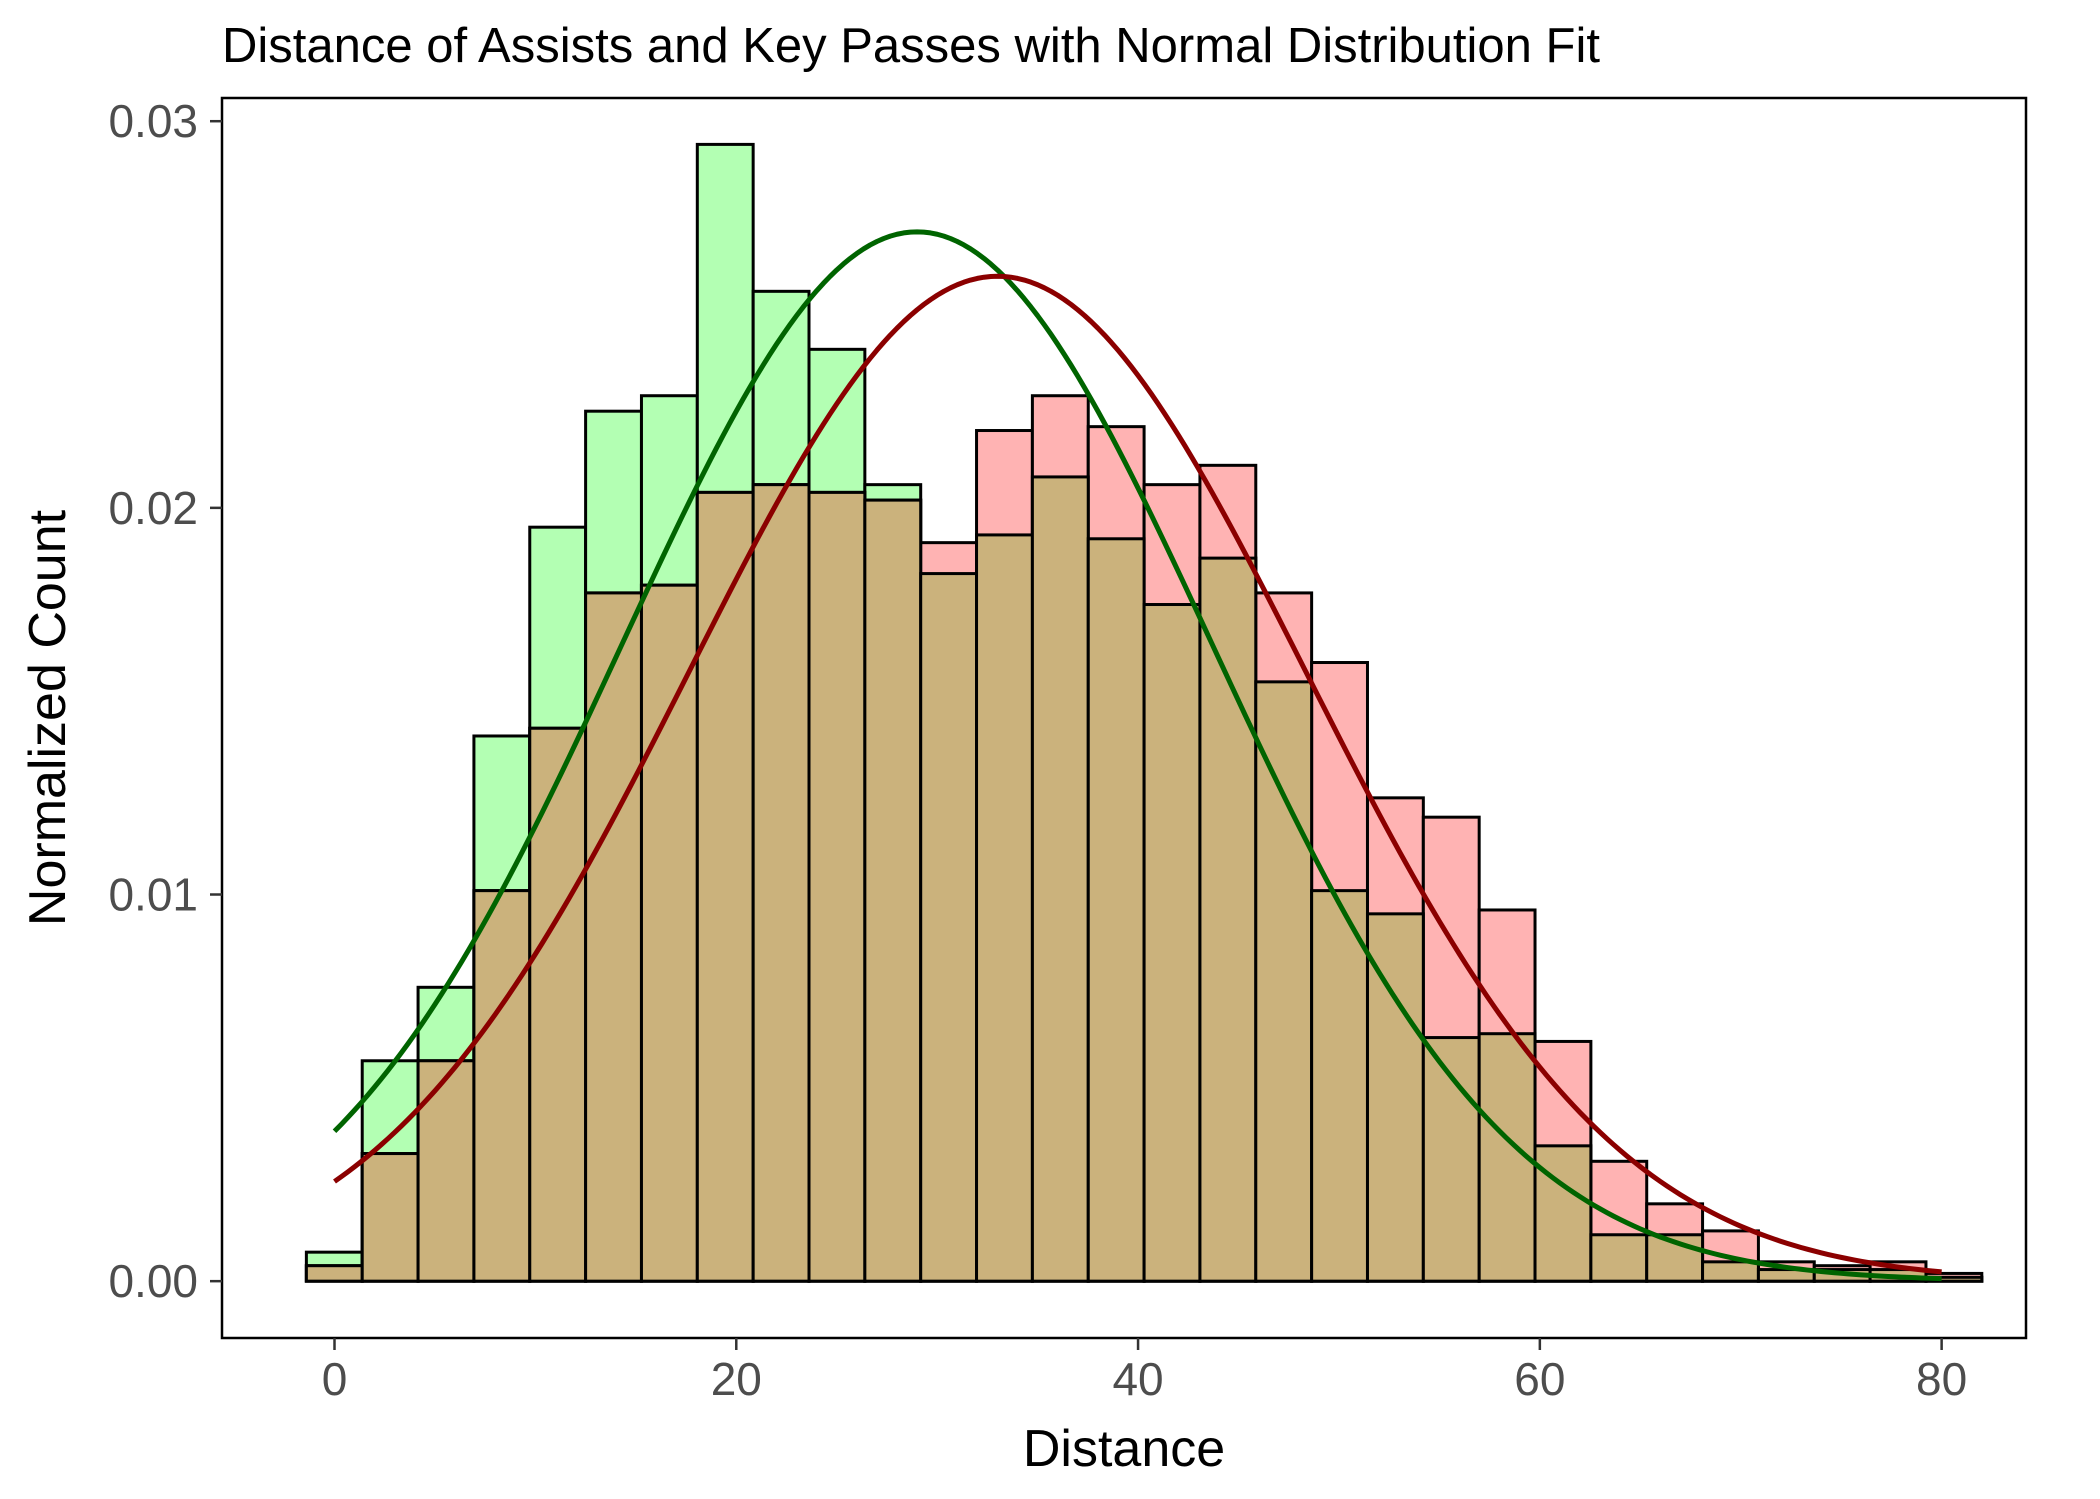  Describe the element at coordinates (153, 895) in the screenshot. I see `y-tick-label: 0.01` at that location.